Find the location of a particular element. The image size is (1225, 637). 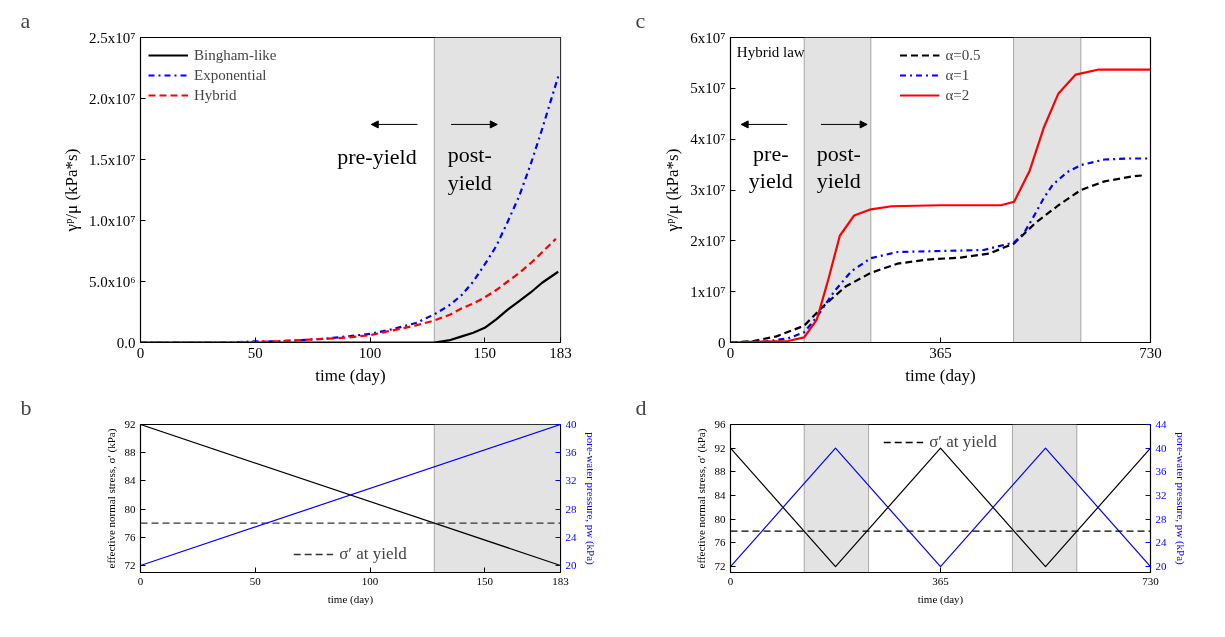

y-tick-label: 2.0x10⁷ is located at coordinates (112, 98).